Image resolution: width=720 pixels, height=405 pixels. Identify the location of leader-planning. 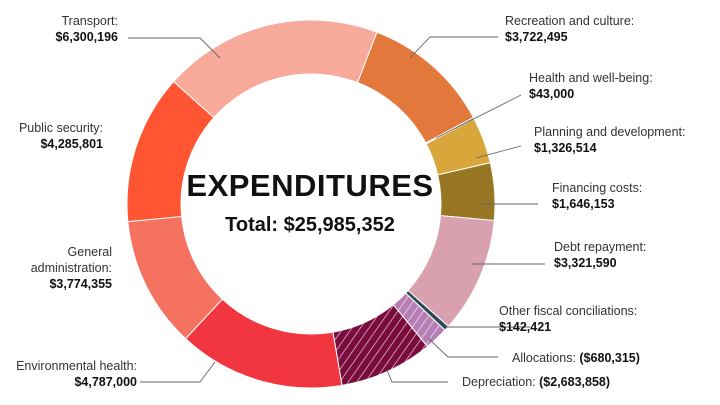
(498, 152).